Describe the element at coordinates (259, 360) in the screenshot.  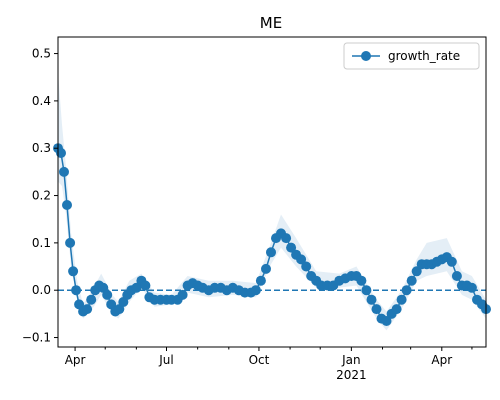
I see `x-tick-label: Oct` at that location.